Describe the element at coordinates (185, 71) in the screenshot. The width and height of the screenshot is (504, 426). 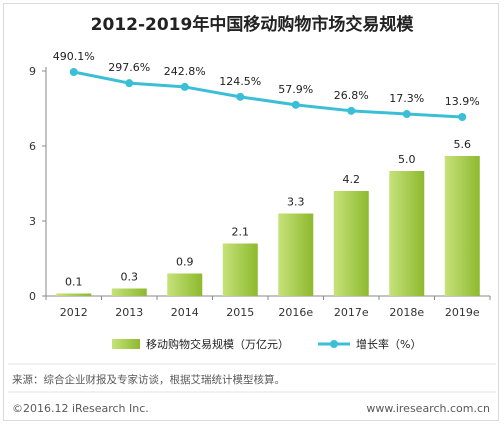
I see `growth-rate-label: 242.8%` at that location.